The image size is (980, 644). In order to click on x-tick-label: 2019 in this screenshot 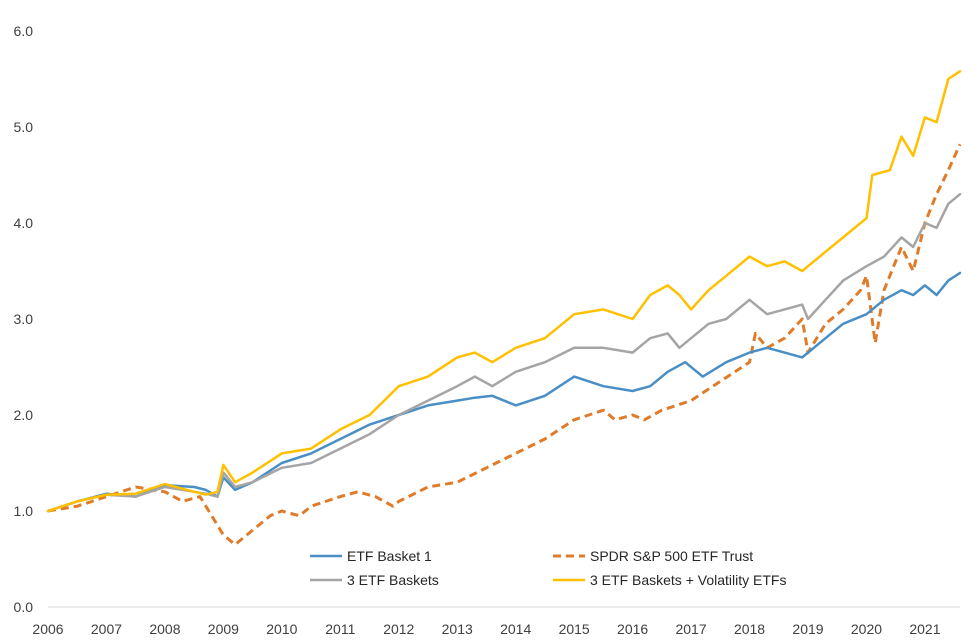, I will do `click(807, 629)`.